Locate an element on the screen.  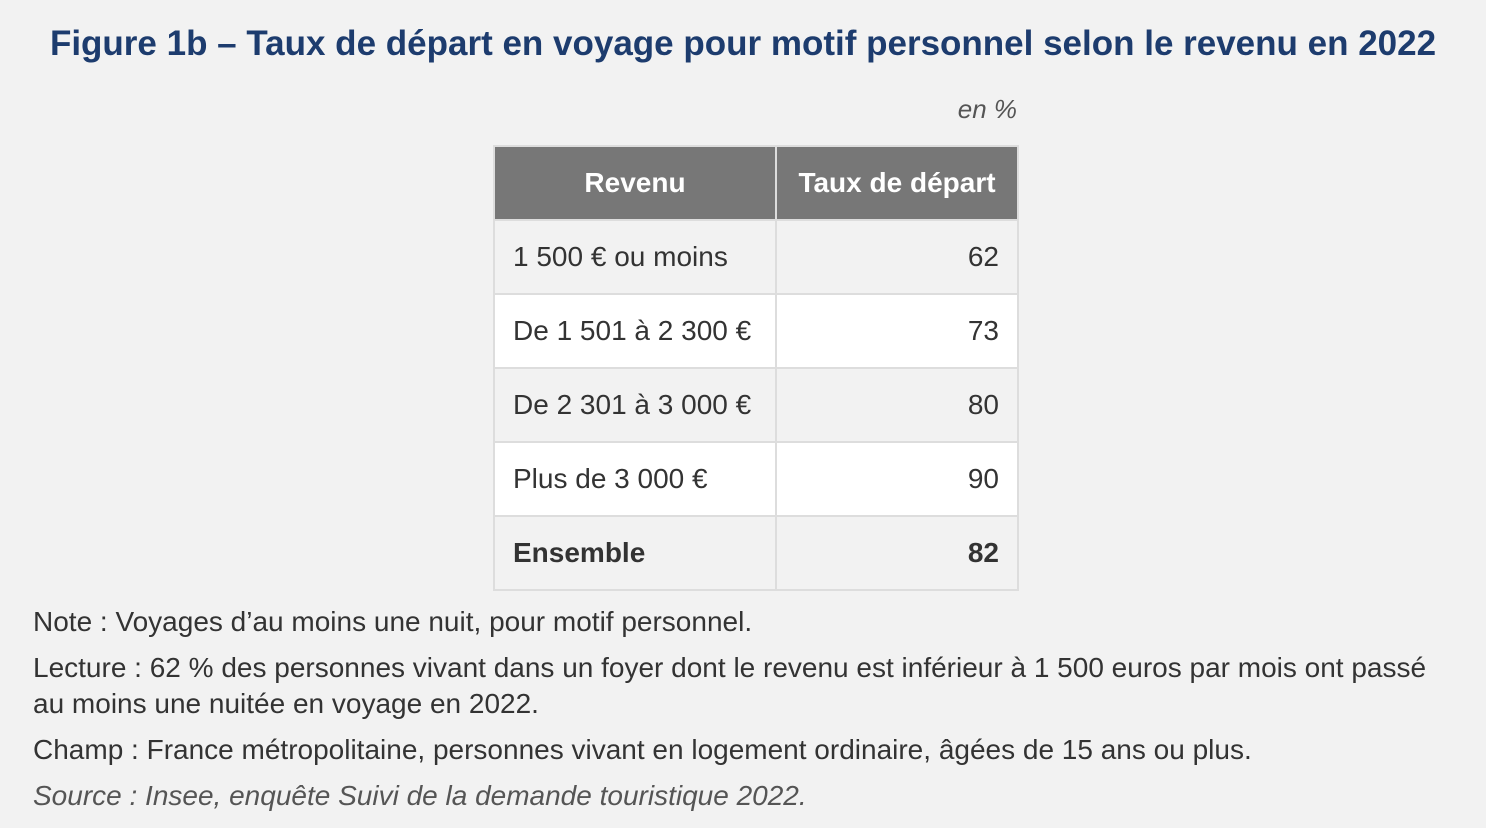
cell-value: 90 is located at coordinates (897, 479).